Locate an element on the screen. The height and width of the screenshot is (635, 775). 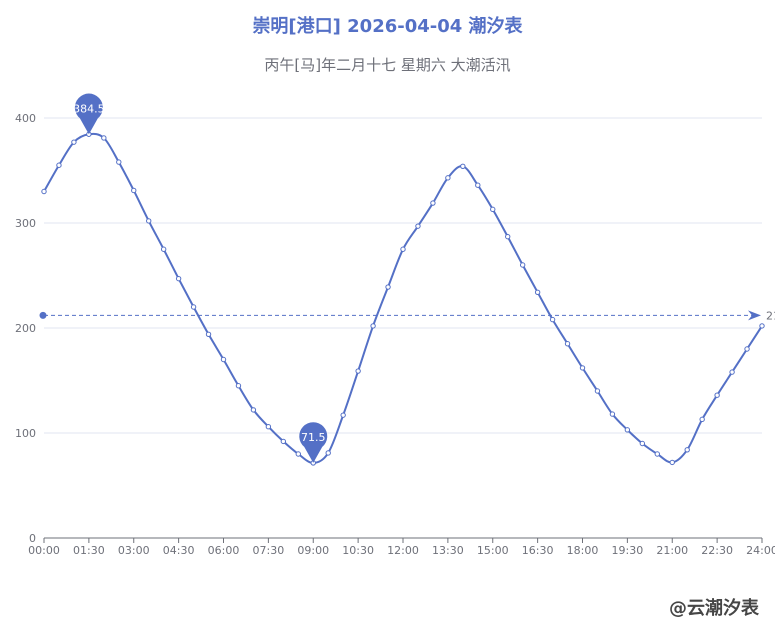
x-tick-label: 06:00 is located at coordinates (224, 550).